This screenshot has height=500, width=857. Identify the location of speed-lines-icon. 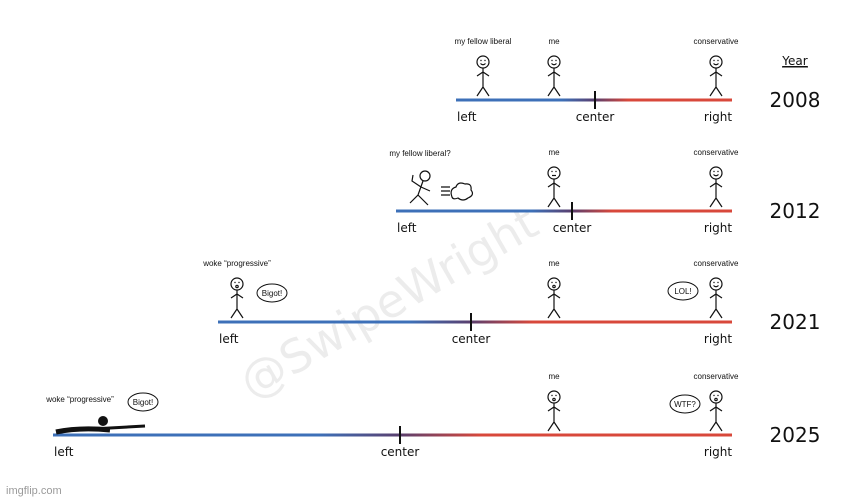
(445, 191).